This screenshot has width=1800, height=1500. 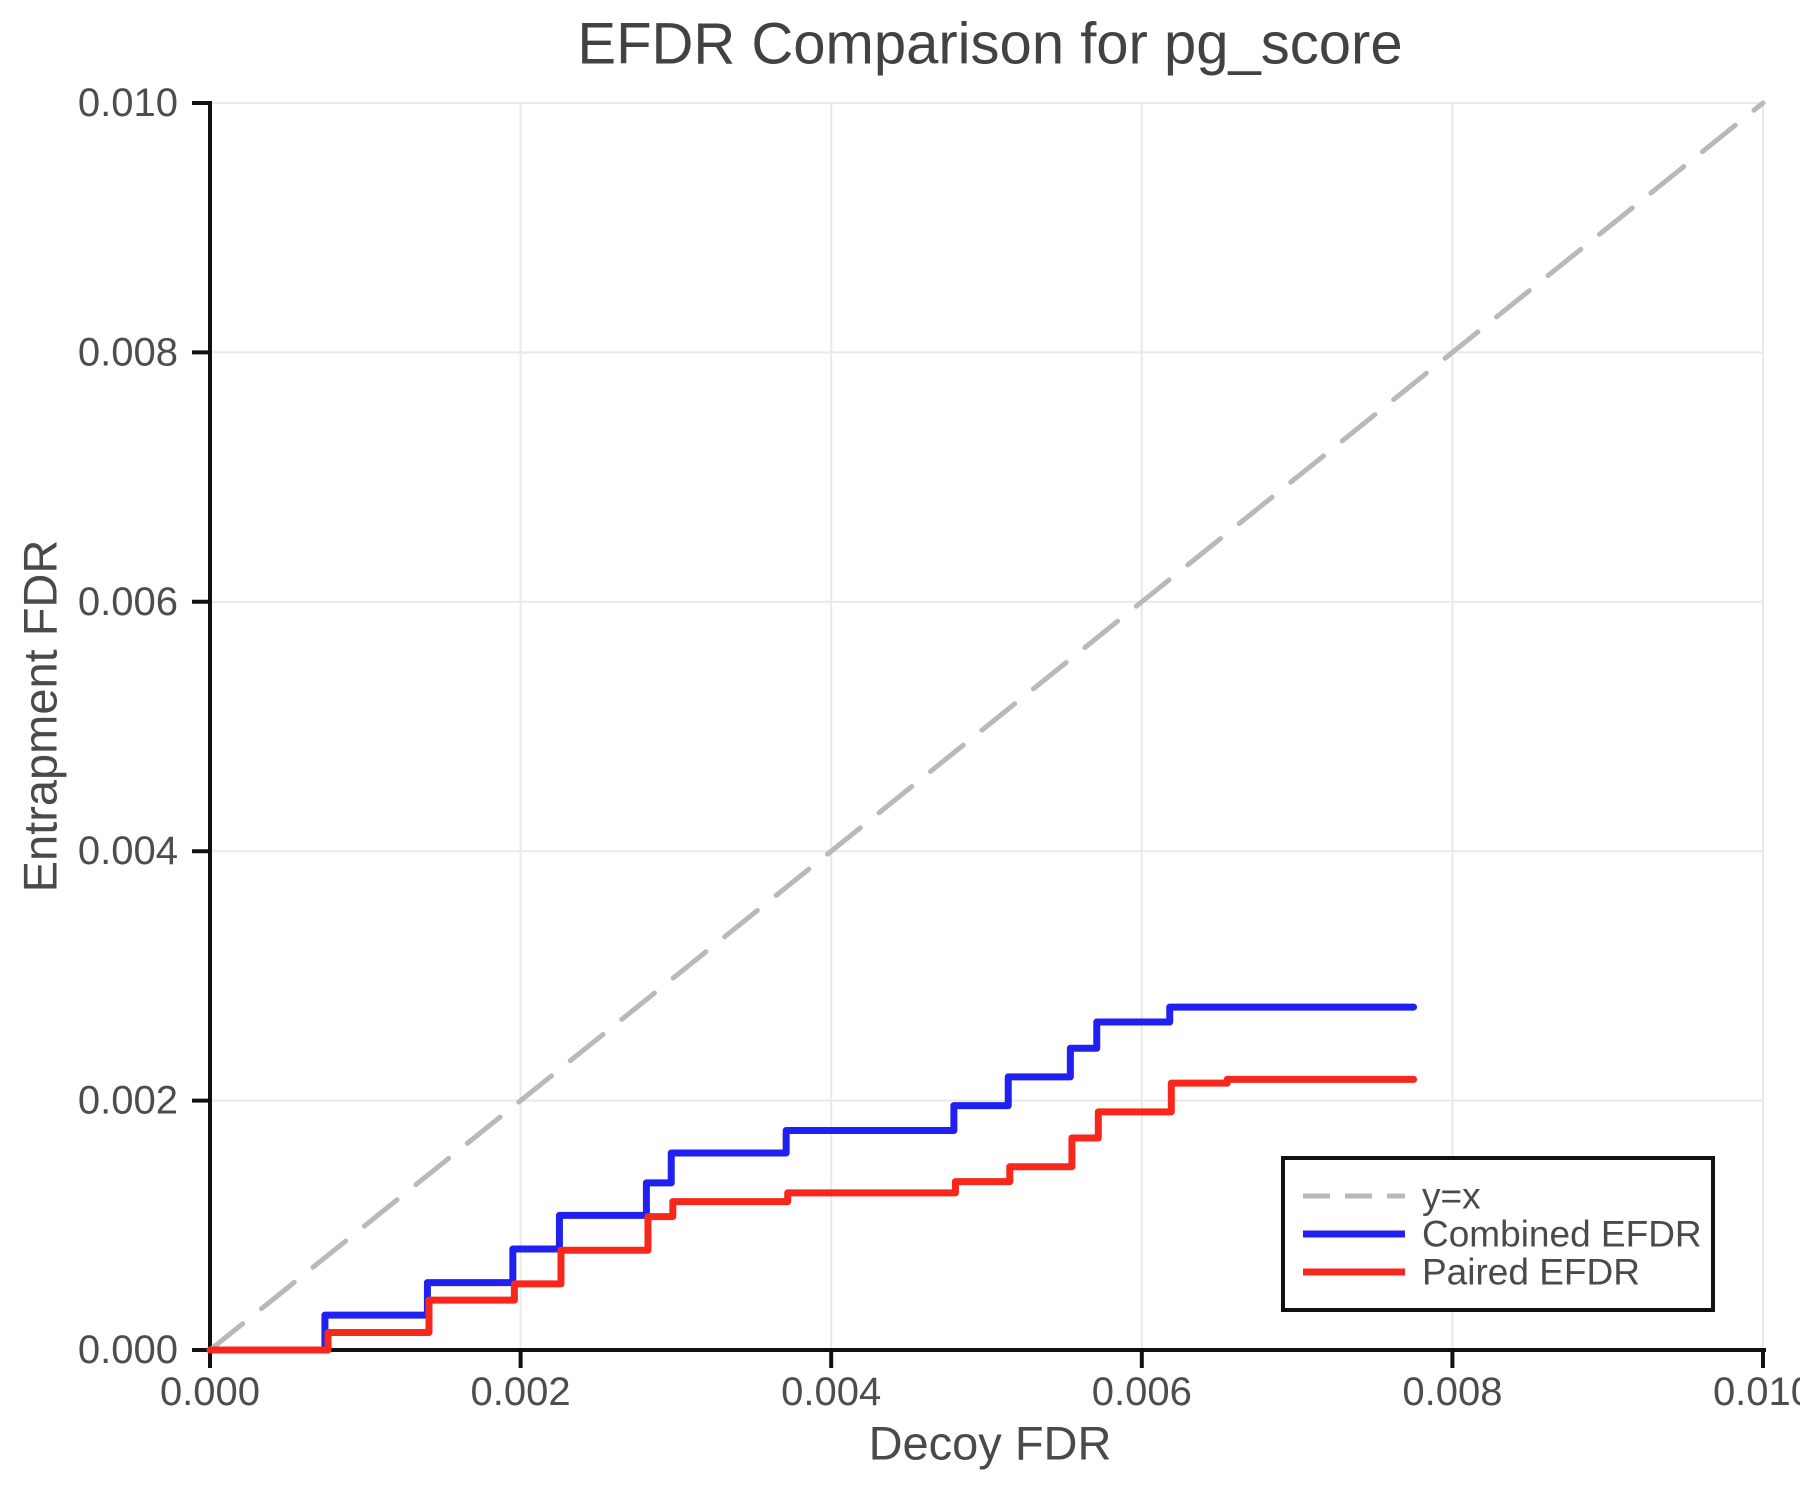 What do you see at coordinates (1452, 1392) in the screenshot?
I see `x-tick-label: 0.008` at bounding box center [1452, 1392].